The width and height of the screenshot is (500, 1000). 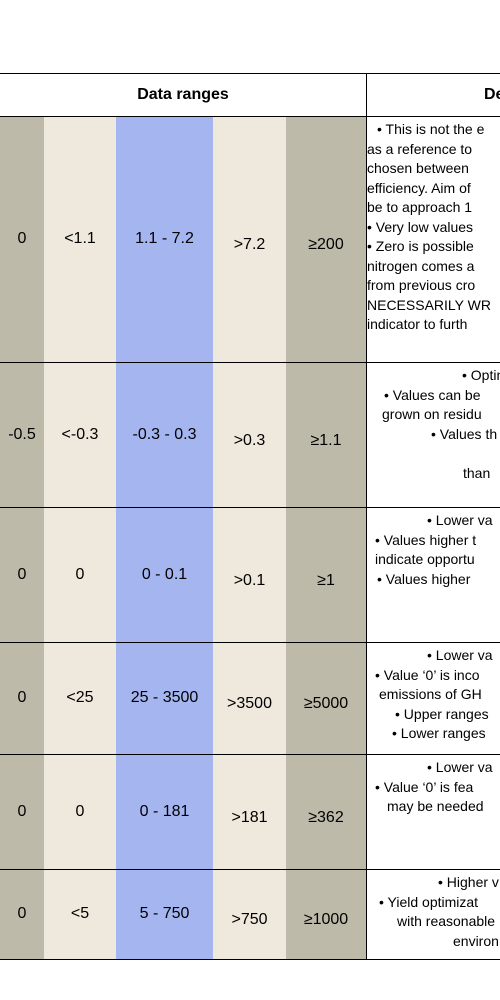 I want to click on max-value-cell: ≥362, so click(x=326, y=811).